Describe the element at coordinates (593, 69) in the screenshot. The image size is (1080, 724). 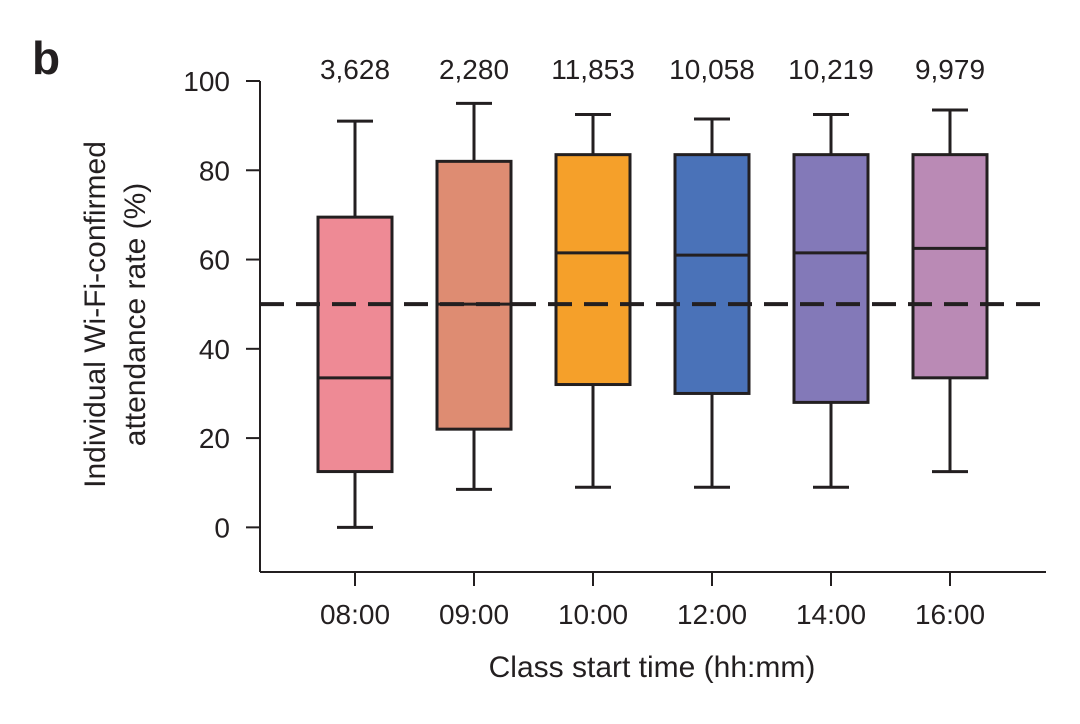
I see `count-label: 11,853` at that location.